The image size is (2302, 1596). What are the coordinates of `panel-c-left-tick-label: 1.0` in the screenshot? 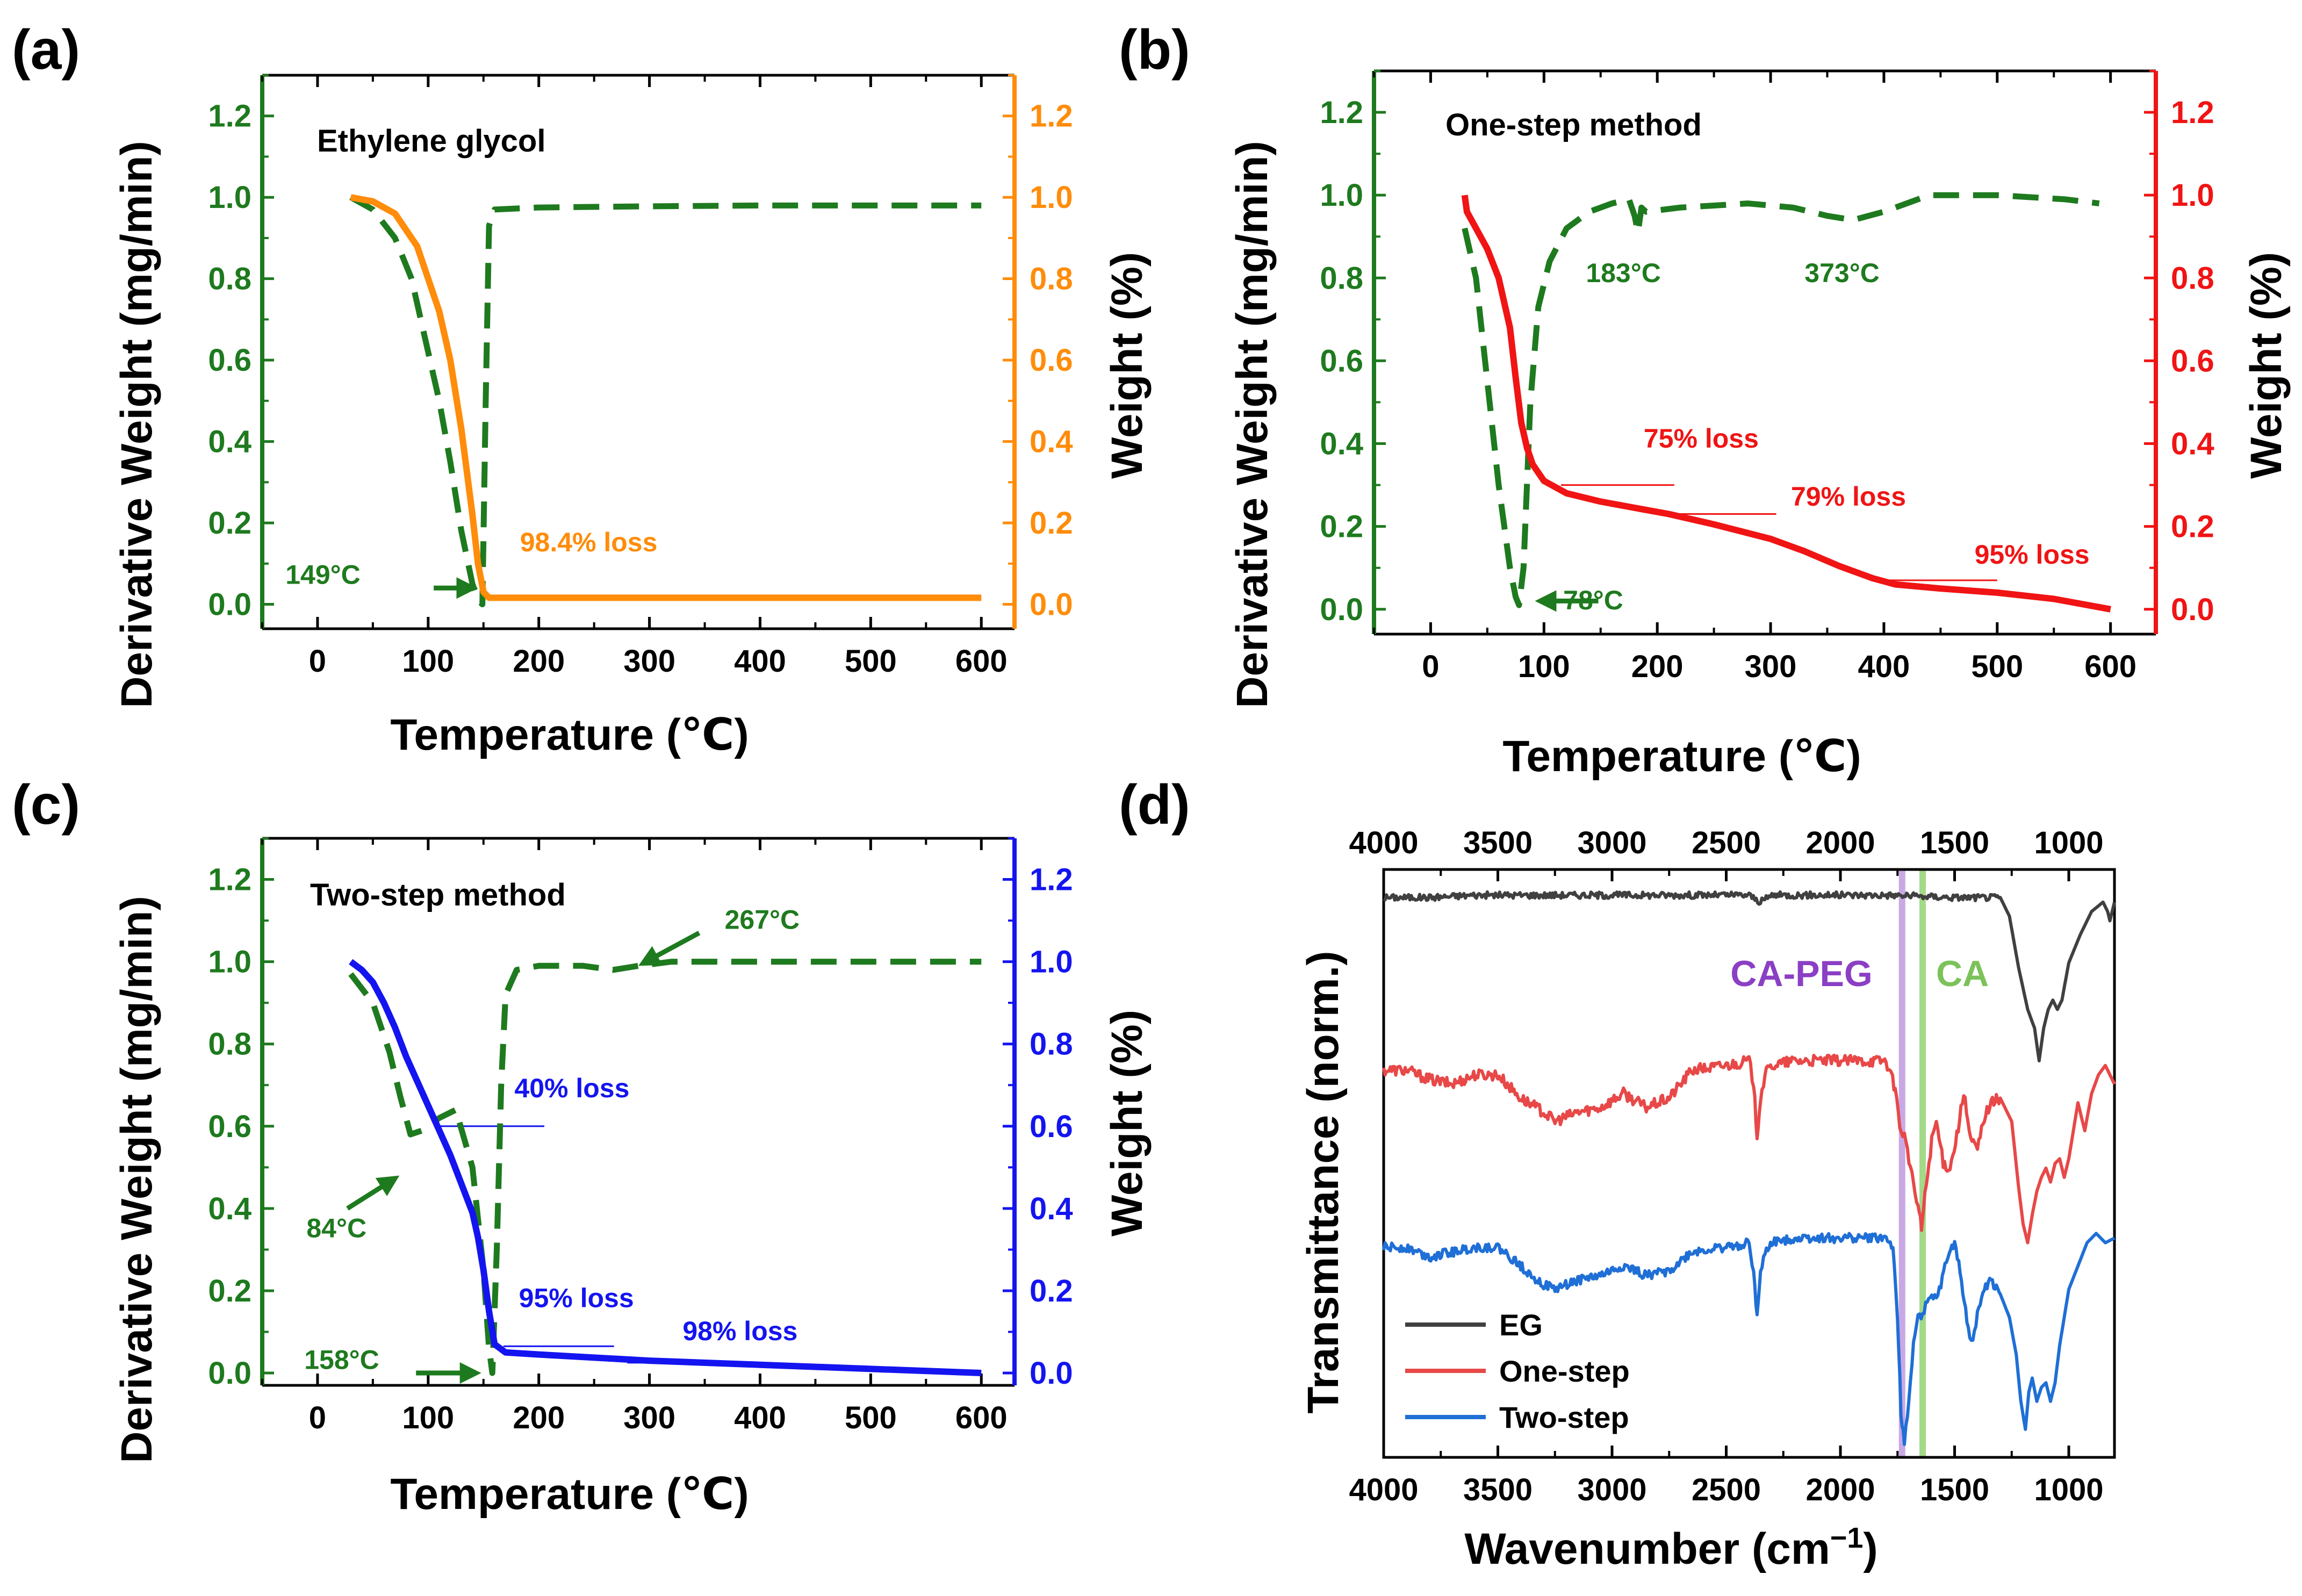 It's located at (229, 962).